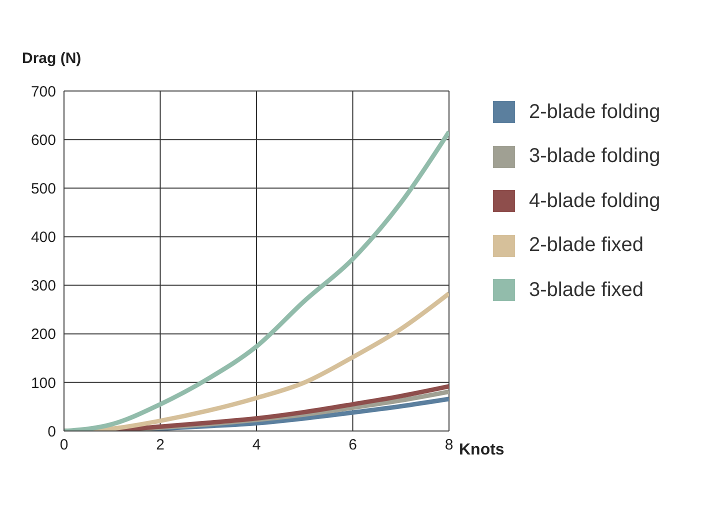  I want to click on legend-label: 3-blade folding, so click(594, 156).